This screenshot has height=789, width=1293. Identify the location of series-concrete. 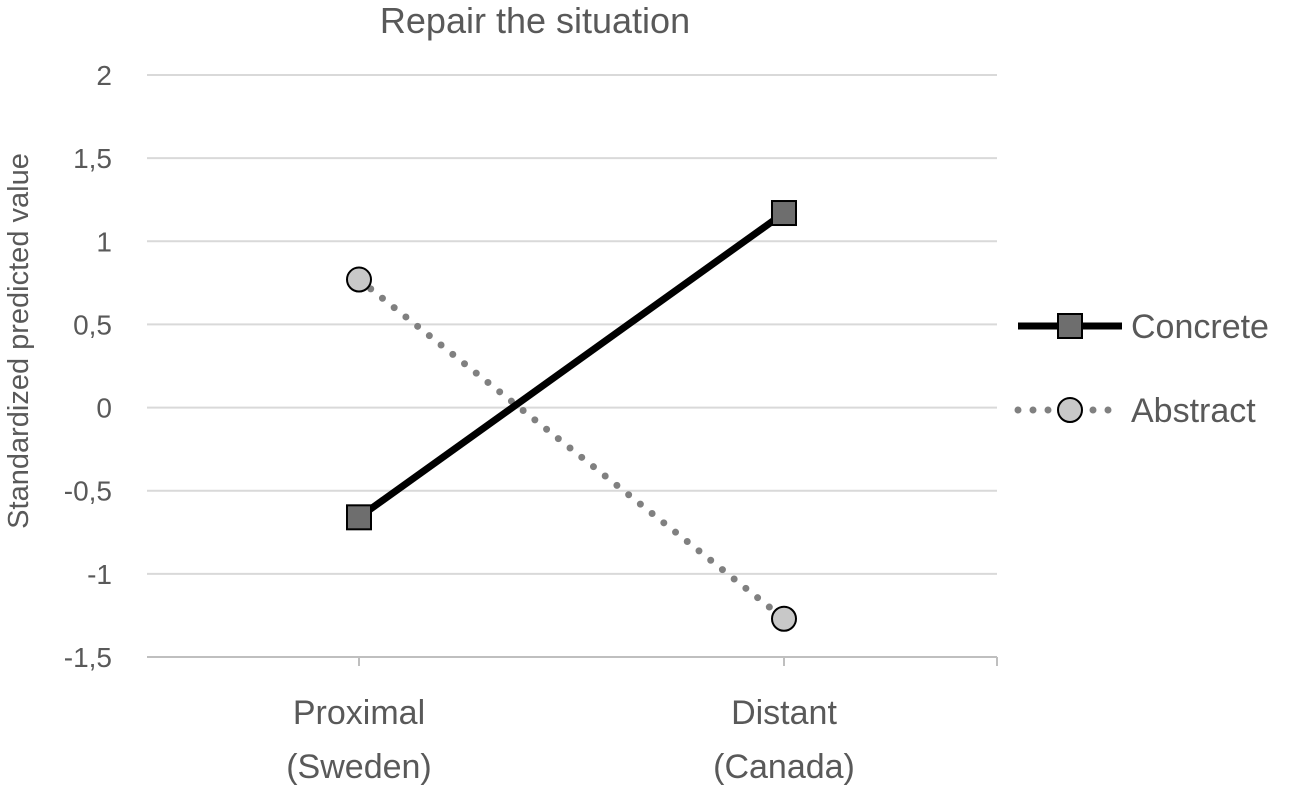
(571, 365).